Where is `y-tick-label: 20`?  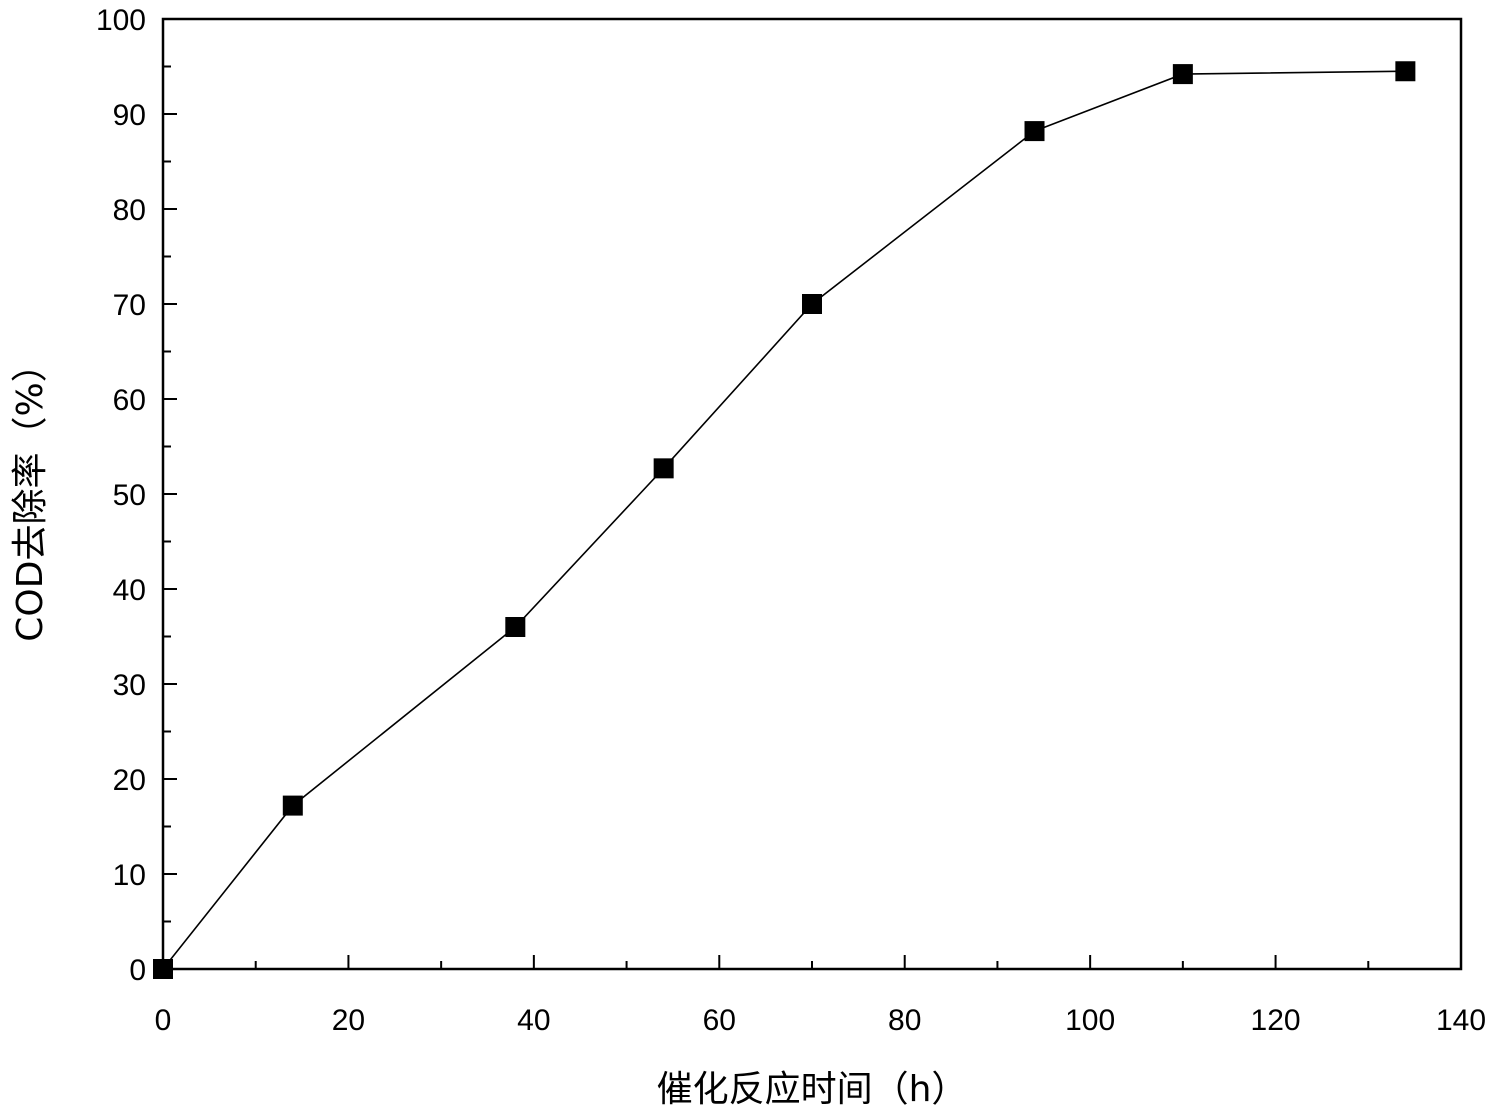
y-tick-label: 20 is located at coordinates (129, 780).